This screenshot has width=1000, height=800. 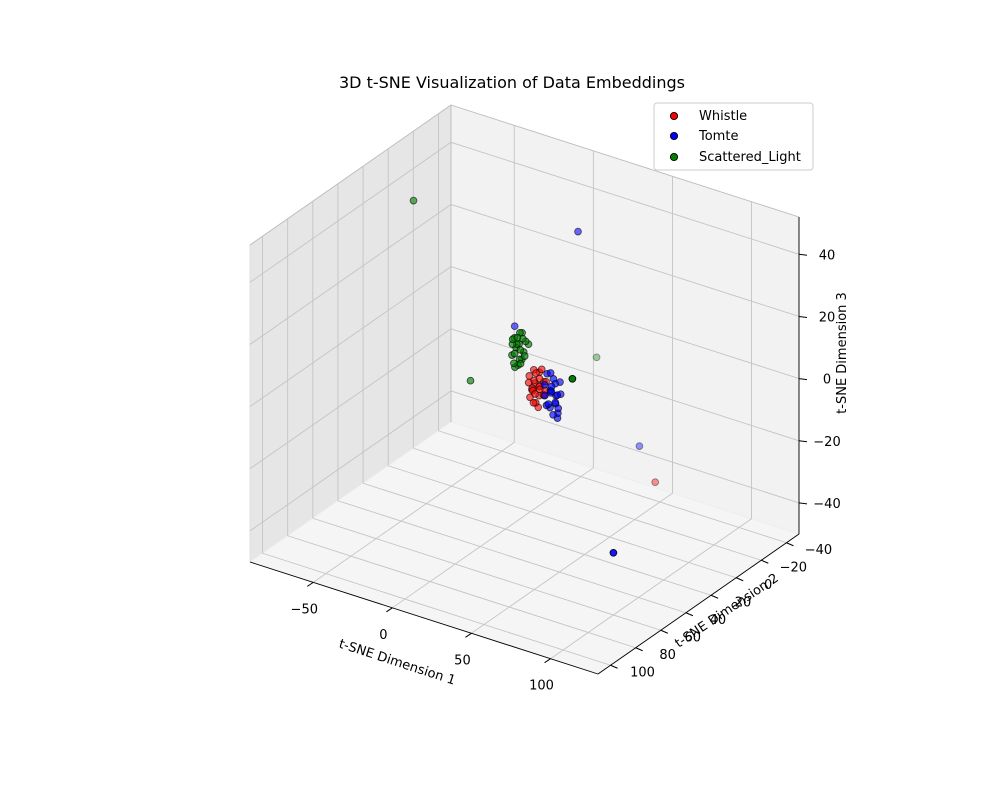 I want to click on z-tick-label: 0, so click(x=827, y=380).